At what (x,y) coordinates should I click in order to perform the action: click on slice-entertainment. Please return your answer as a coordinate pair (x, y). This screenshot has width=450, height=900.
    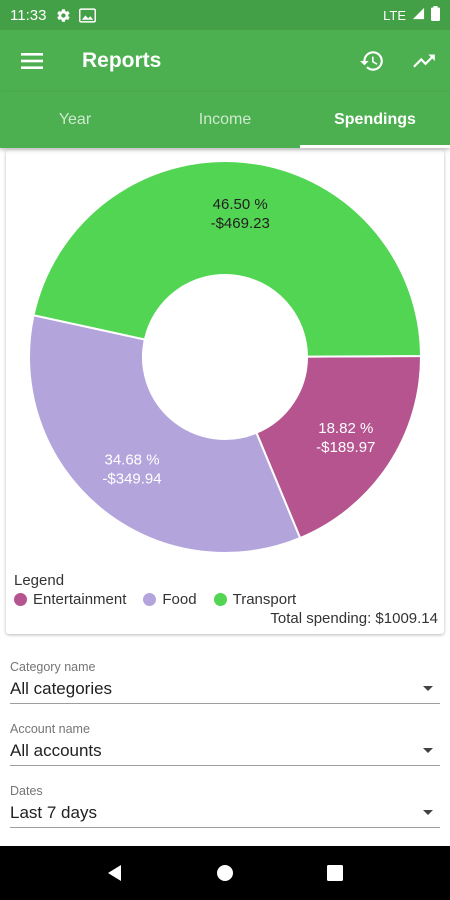
    Looking at the image, I should click on (338, 447).